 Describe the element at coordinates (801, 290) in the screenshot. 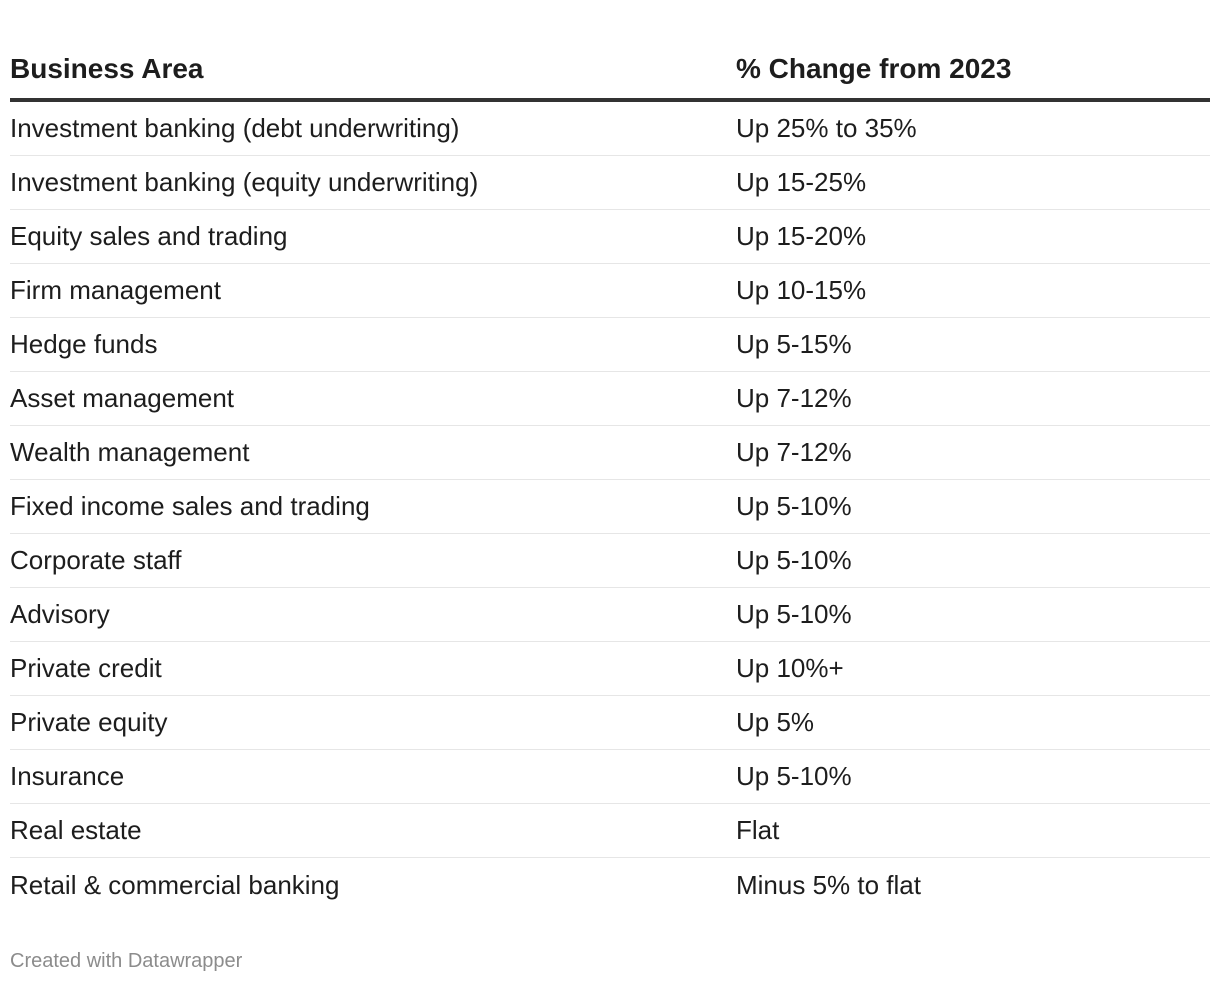

I see `cell-percent-change: Up 10-15%` at that location.